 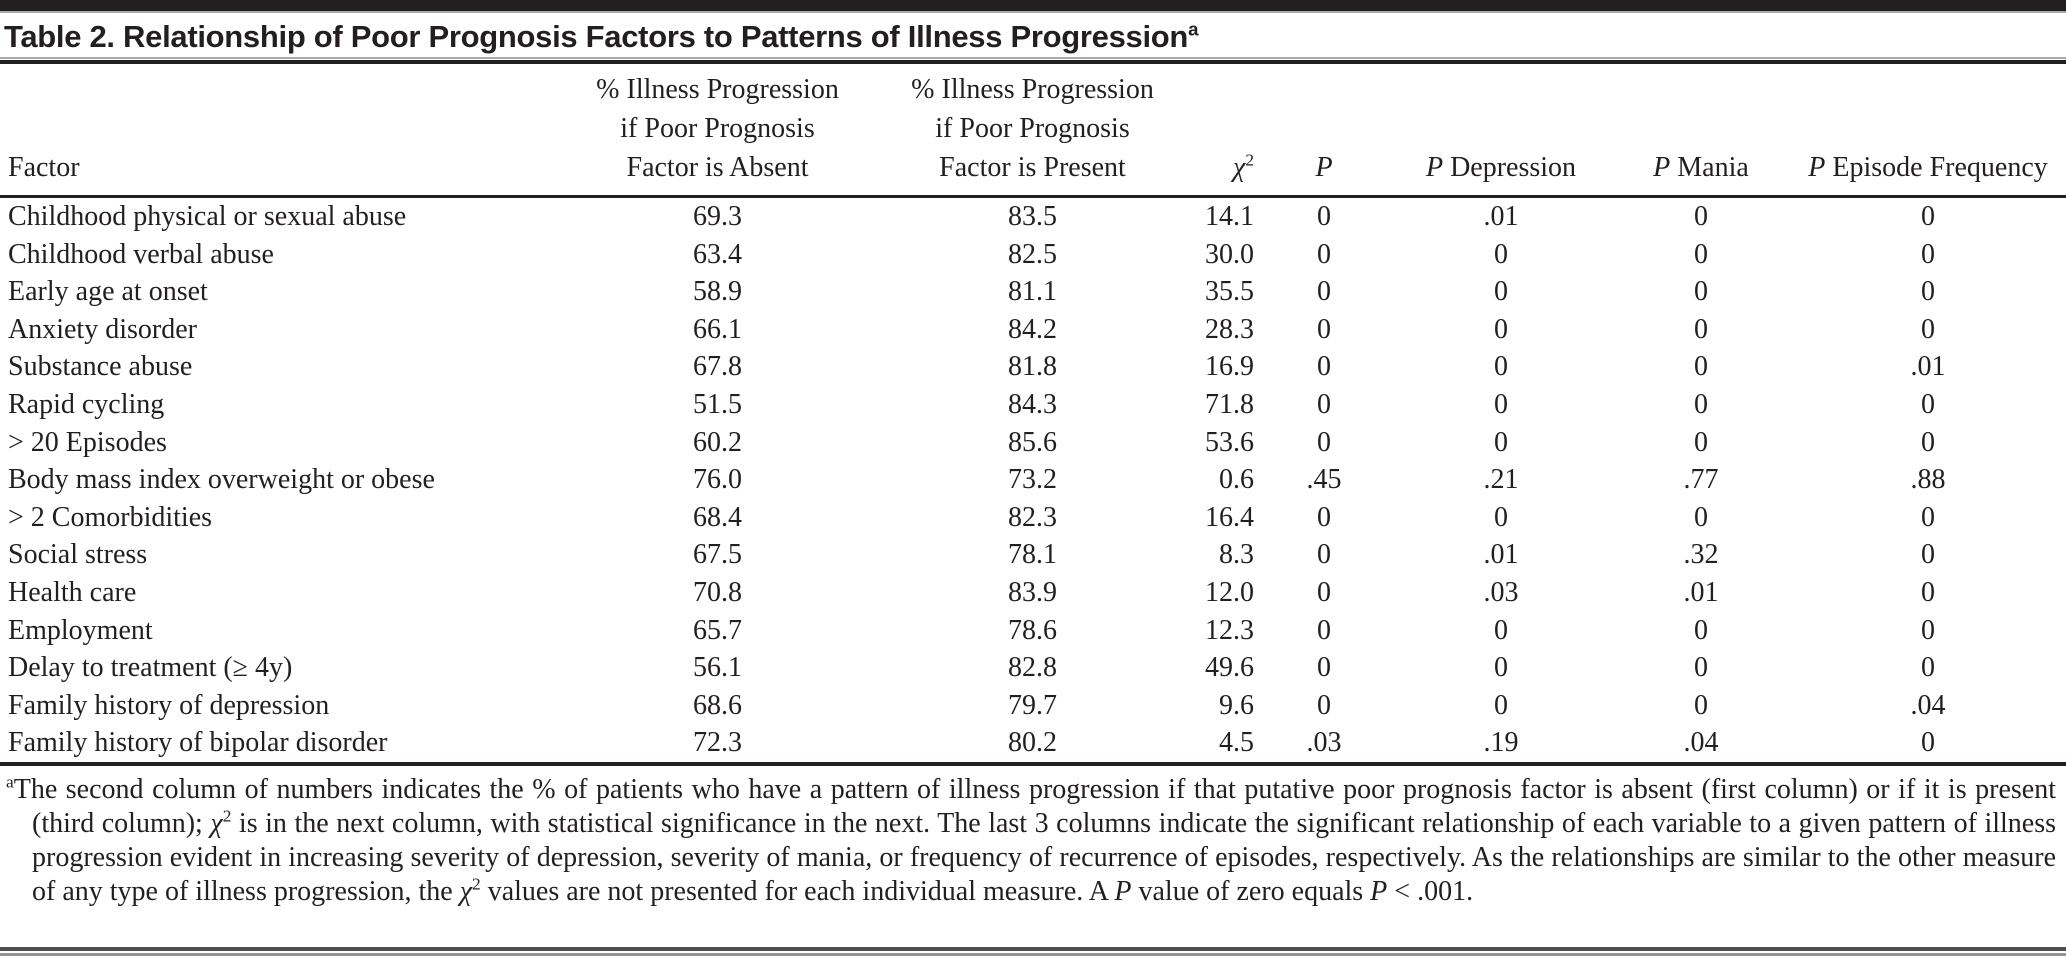 I want to click on cell-factor: Anxiety disorder, so click(x=102, y=329).